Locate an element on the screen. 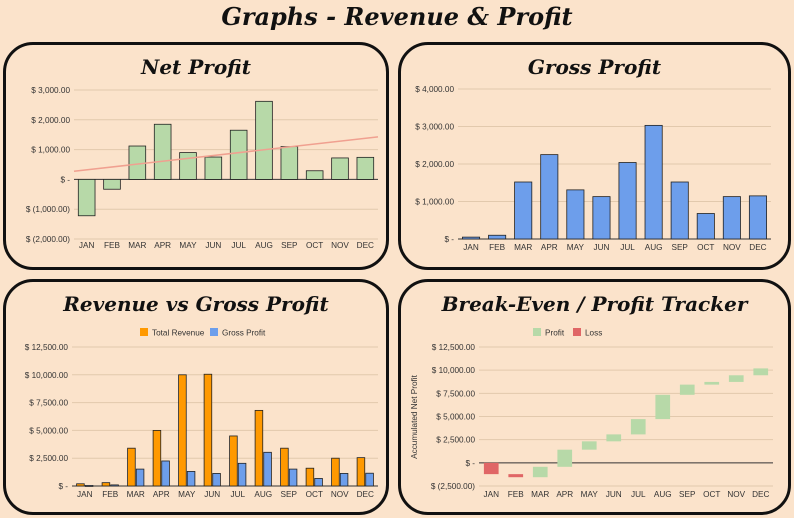 This screenshot has height=518, width=794. trendline is located at coordinates (226, 154).